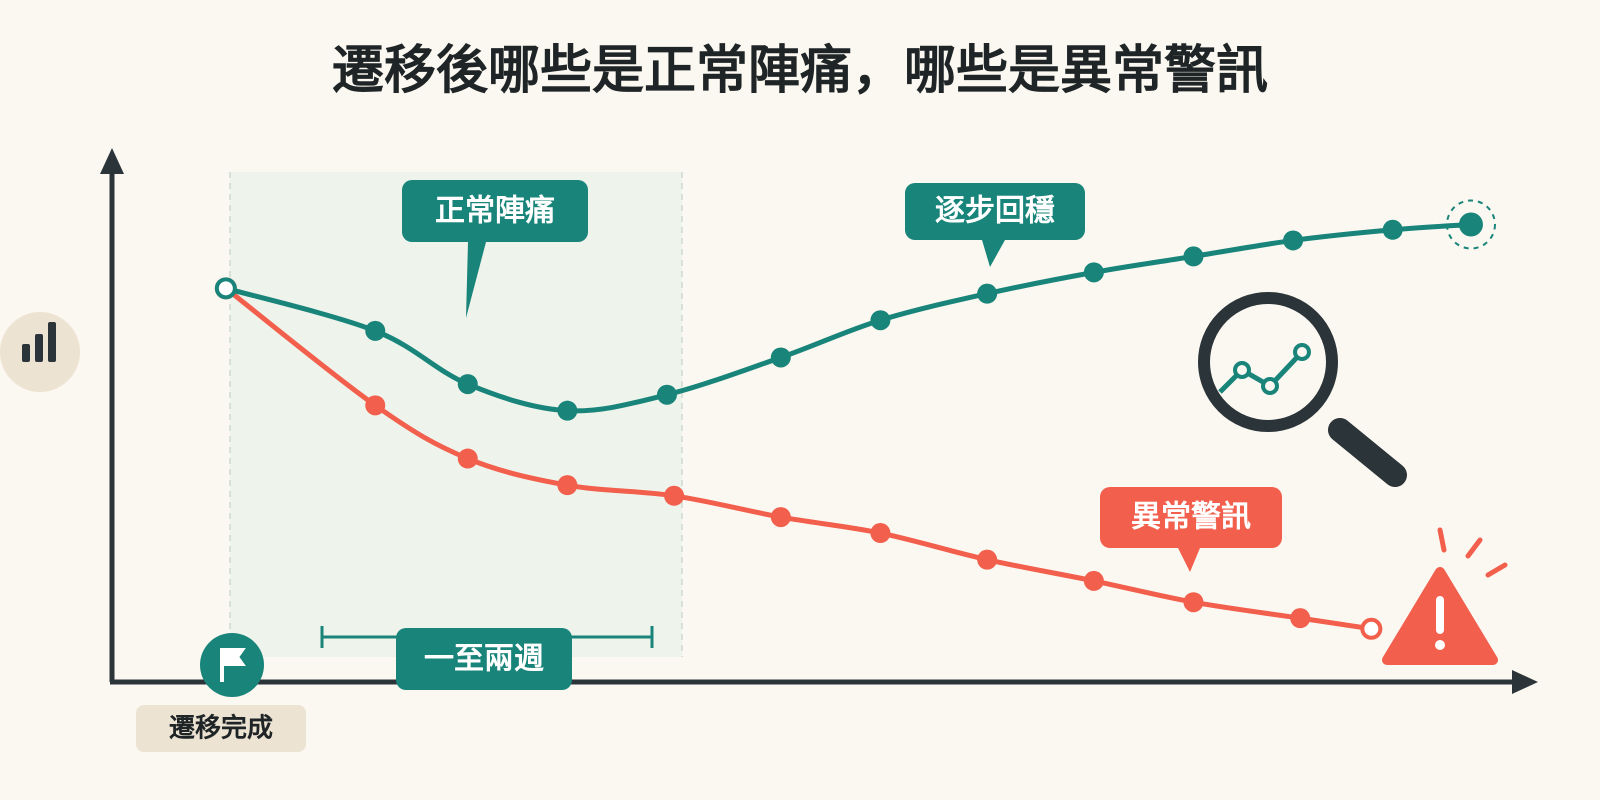 Image resolution: width=1600 pixels, height=800 pixels. What do you see at coordinates (800, 71) in the screenshot?
I see `chart-title: 遷移後哪些是正常陣痛，哪些是異常警訊` at bounding box center [800, 71].